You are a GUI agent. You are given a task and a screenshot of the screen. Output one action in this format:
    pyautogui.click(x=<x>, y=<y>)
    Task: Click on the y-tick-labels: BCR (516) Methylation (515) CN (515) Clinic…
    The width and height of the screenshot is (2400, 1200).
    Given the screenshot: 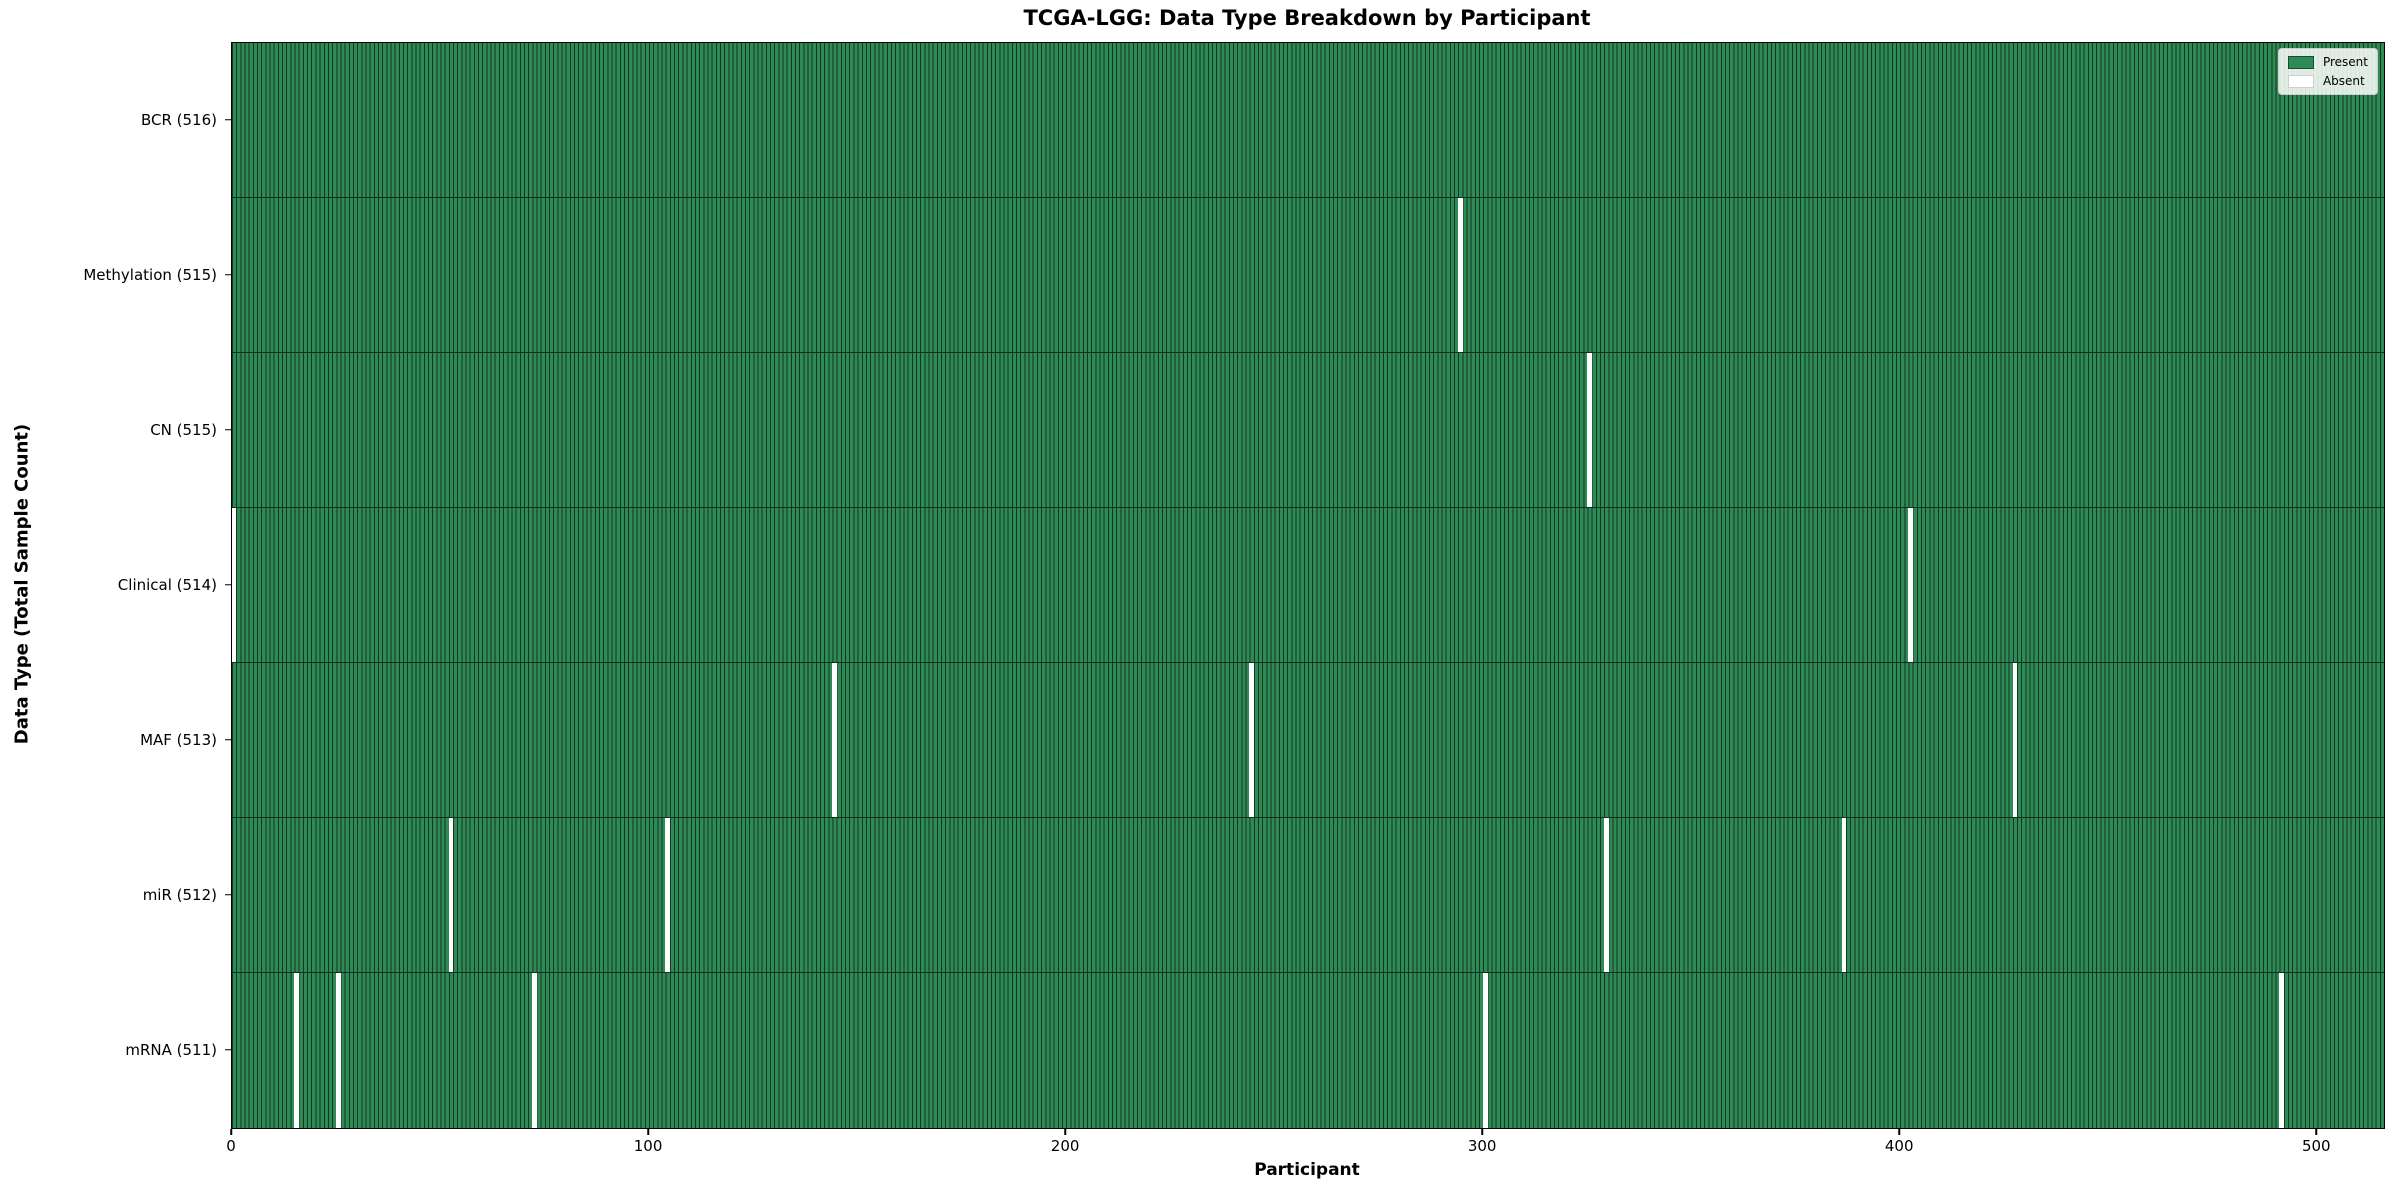 What is the action you would take?
    pyautogui.click(x=115, y=584)
    